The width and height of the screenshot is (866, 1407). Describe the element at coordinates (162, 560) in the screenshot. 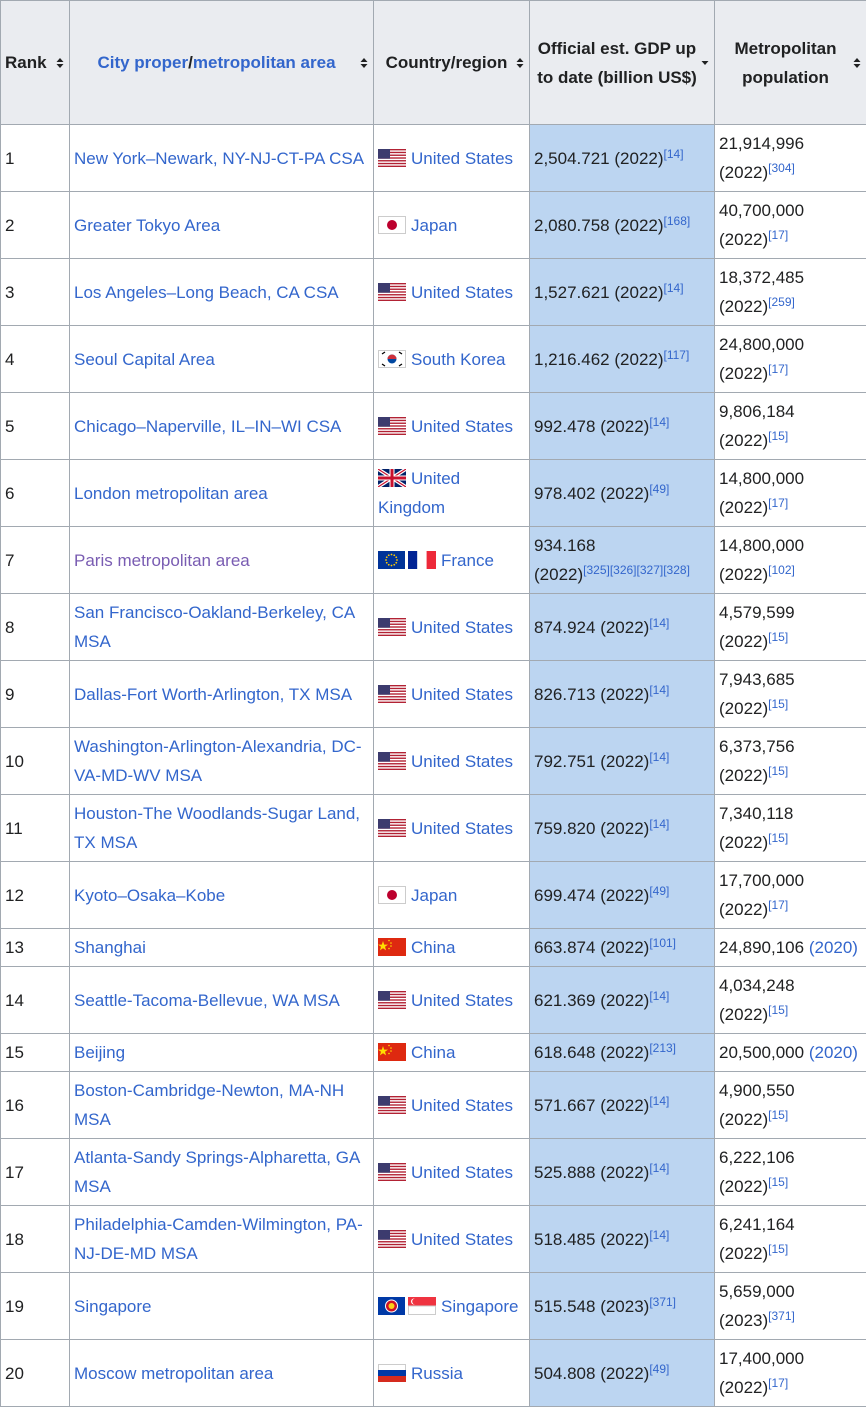

I see `city-link: Paris metropolitan area` at that location.